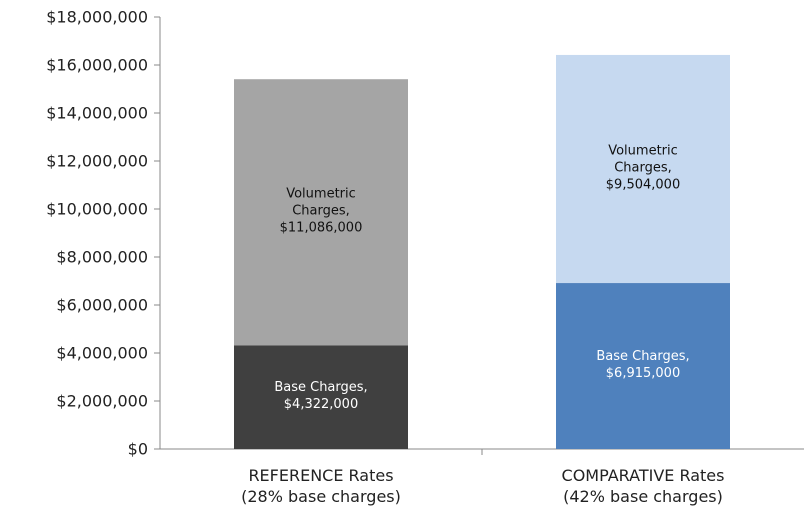 The height and width of the screenshot is (524, 804). What do you see at coordinates (97, 209) in the screenshot?
I see `y-tick-label: $10,000,000` at bounding box center [97, 209].